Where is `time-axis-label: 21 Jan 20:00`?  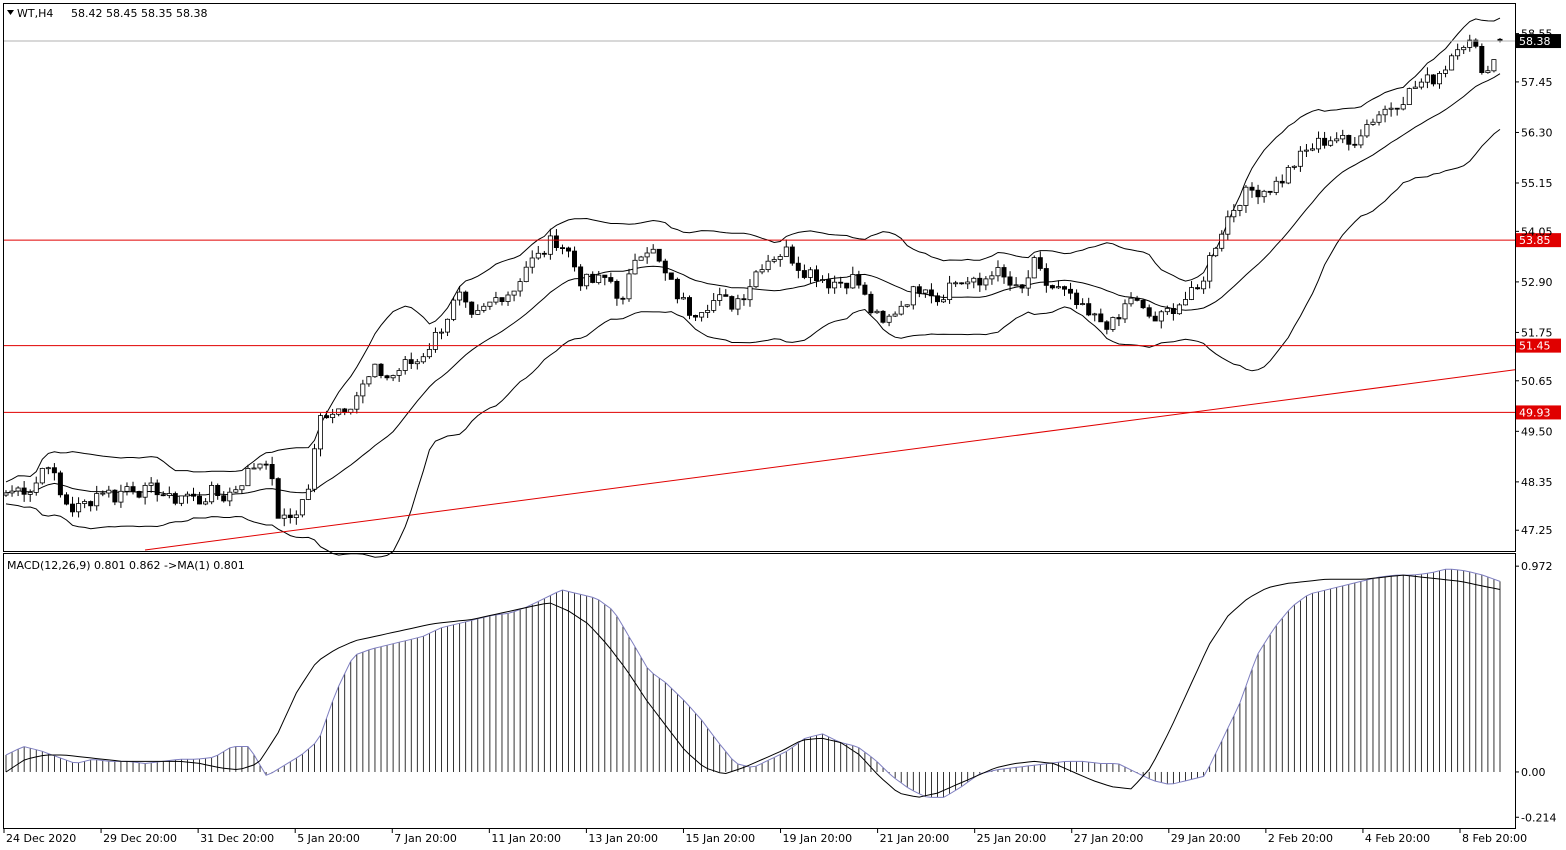
time-axis-label: 21 Jan 20:00 is located at coordinates (915, 838).